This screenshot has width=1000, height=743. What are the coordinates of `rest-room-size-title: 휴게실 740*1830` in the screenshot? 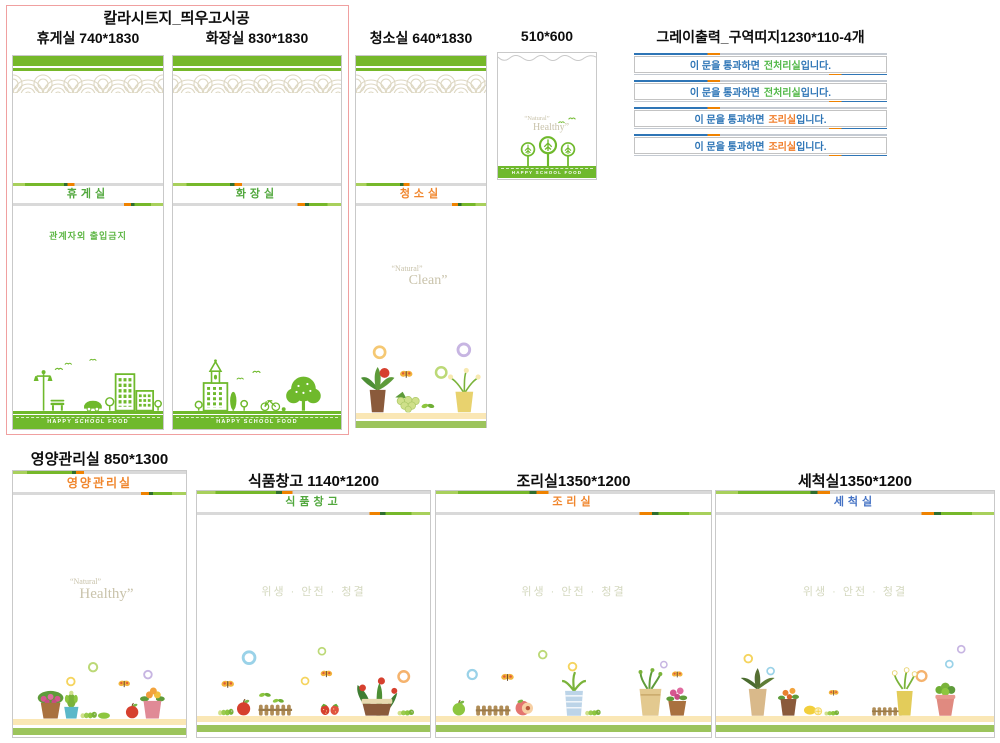 It's located at (88, 38).